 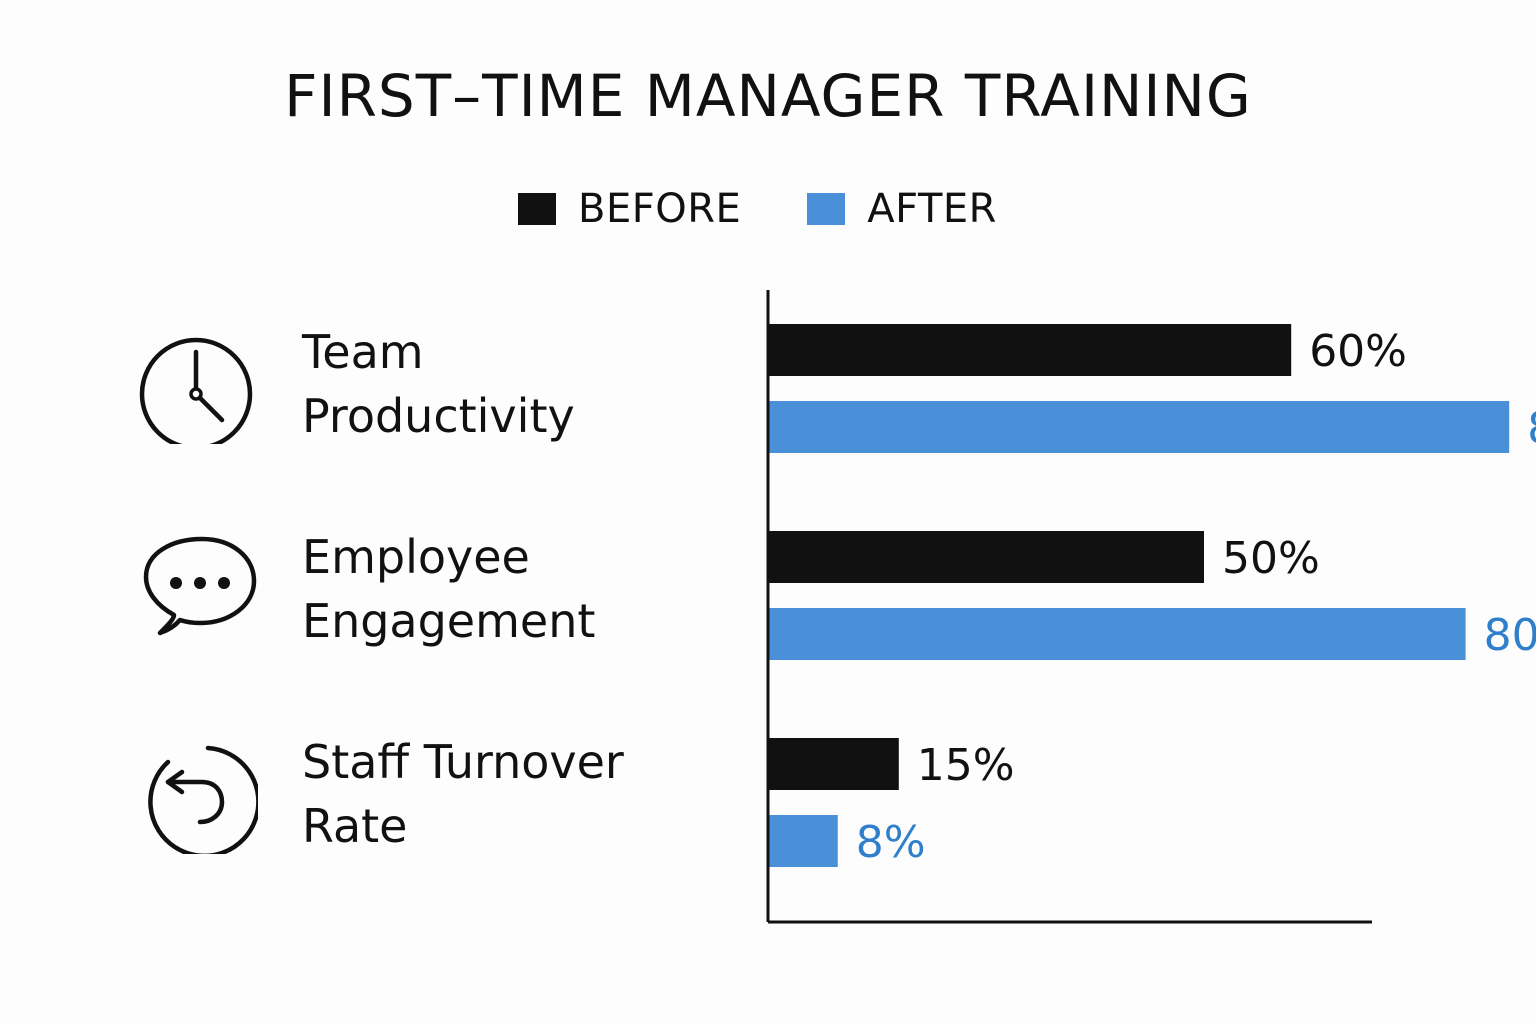 What do you see at coordinates (768, 96) in the screenshot?
I see `chart-title: FIRST–TIME MANAGER TRAINING` at bounding box center [768, 96].